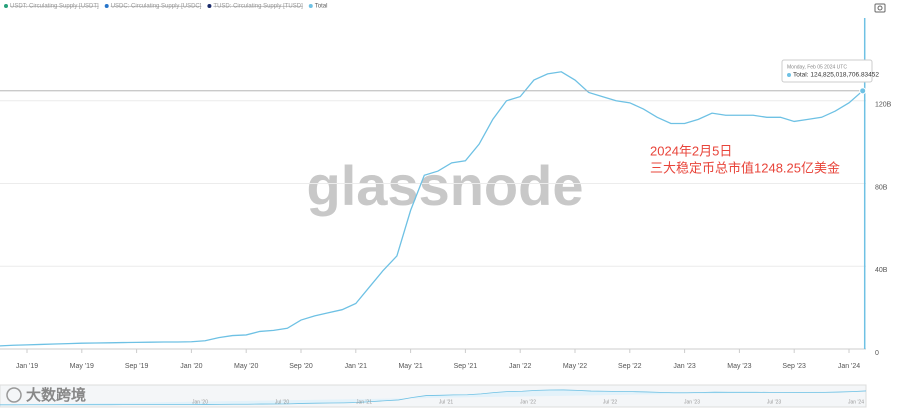 The image size is (900, 411). What do you see at coordinates (191, 366) in the screenshot?
I see `x-tick-label: Jan '20` at bounding box center [191, 366].